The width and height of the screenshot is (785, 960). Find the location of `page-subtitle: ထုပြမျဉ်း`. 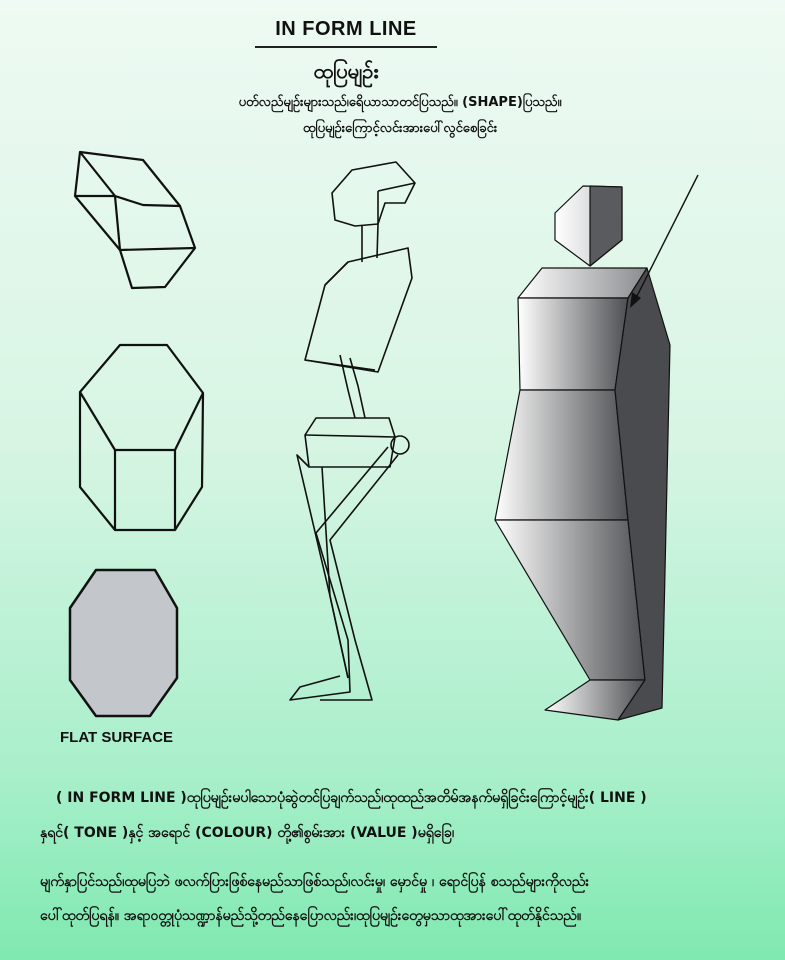

page-subtitle: ထုပြမျဉ်း is located at coordinates (346, 71).